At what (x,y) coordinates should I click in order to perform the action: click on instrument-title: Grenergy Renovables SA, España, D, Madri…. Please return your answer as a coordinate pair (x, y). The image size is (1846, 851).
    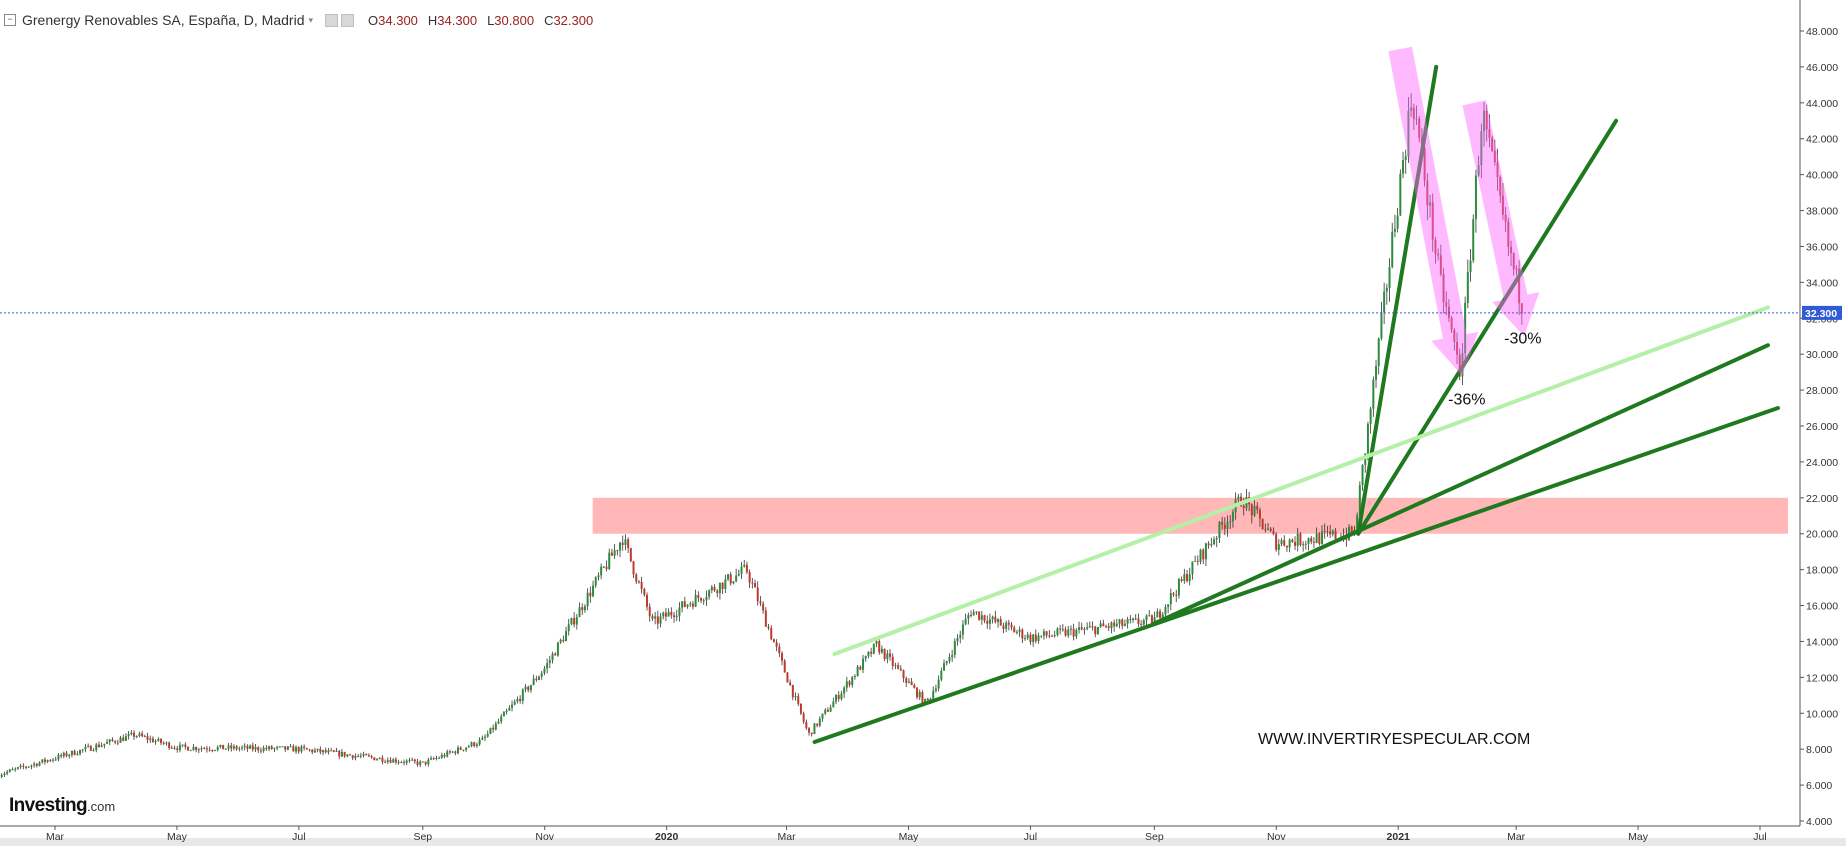
    Looking at the image, I should click on (163, 20).